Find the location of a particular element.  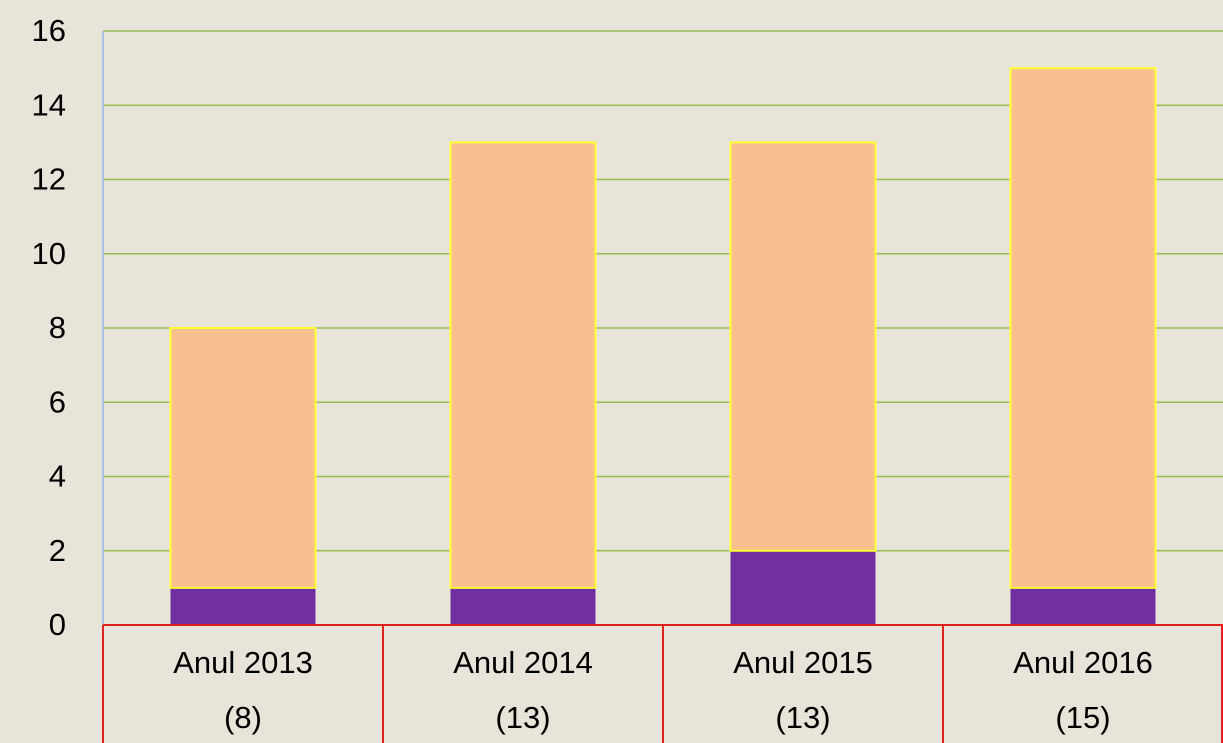

y-tick-label: 10 is located at coordinates (49, 253).